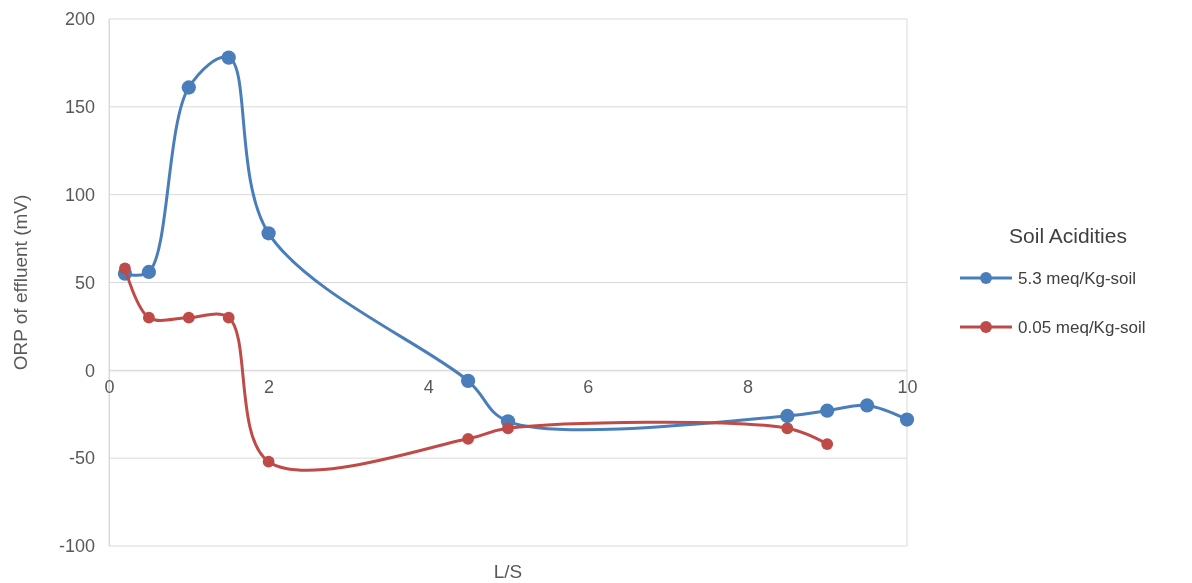 This screenshot has height=583, width=1192. What do you see at coordinates (428, 387) in the screenshot?
I see `x-tick-label: 4` at bounding box center [428, 387].